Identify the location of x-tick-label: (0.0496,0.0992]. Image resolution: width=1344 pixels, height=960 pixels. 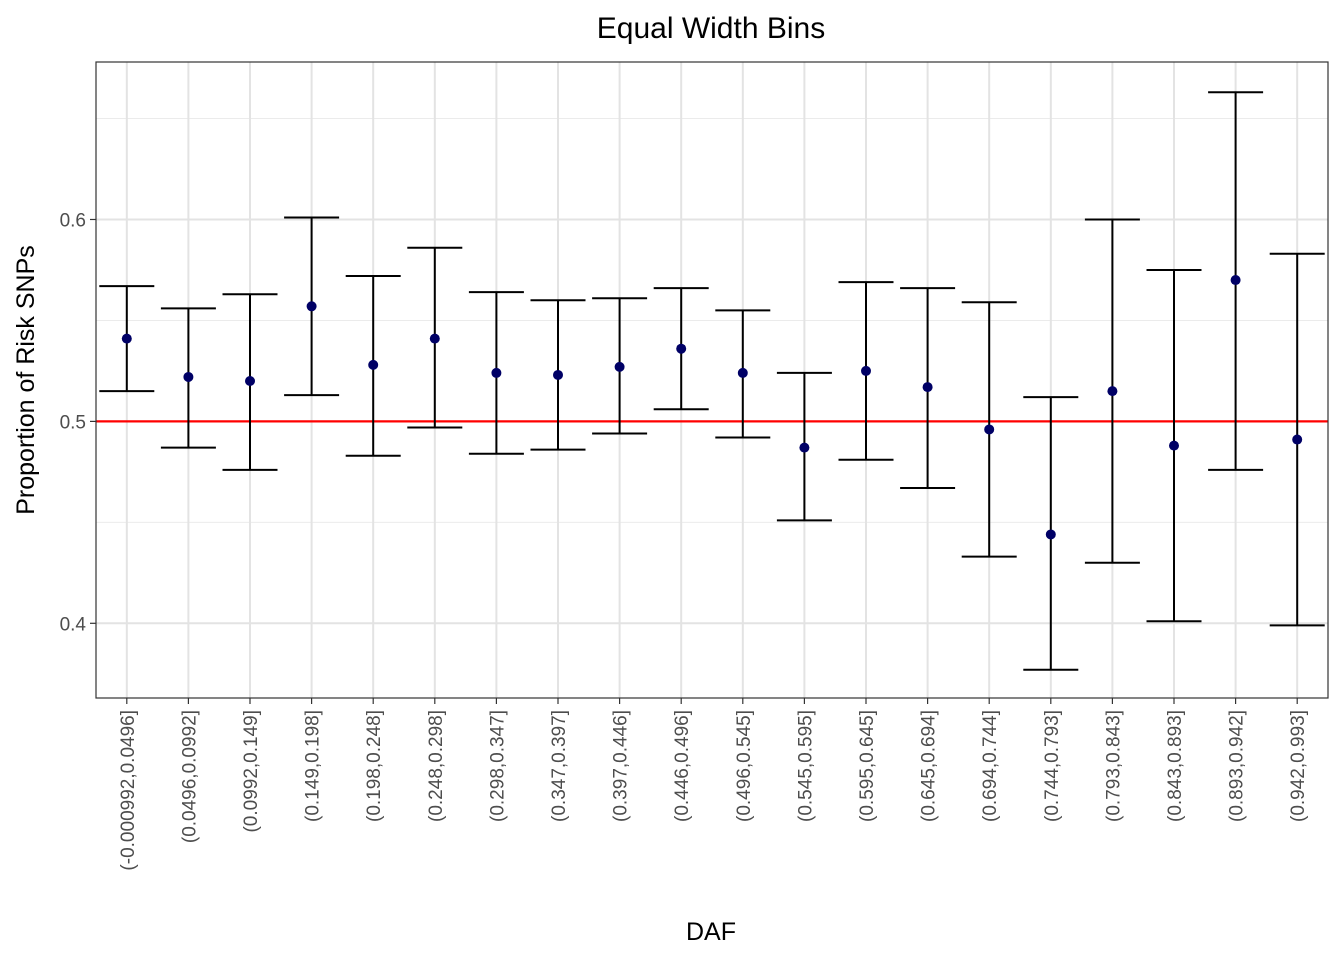
(189, 776).